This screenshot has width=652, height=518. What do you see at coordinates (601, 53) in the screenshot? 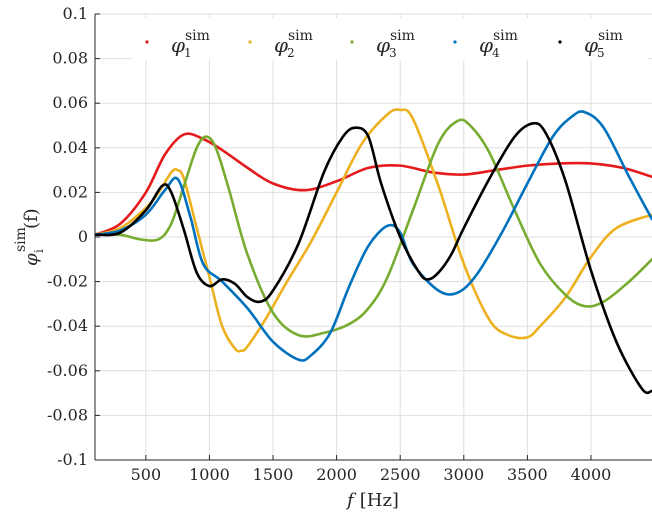
I see `legend-subscript-5: 5` at bounding box center [601, 53].